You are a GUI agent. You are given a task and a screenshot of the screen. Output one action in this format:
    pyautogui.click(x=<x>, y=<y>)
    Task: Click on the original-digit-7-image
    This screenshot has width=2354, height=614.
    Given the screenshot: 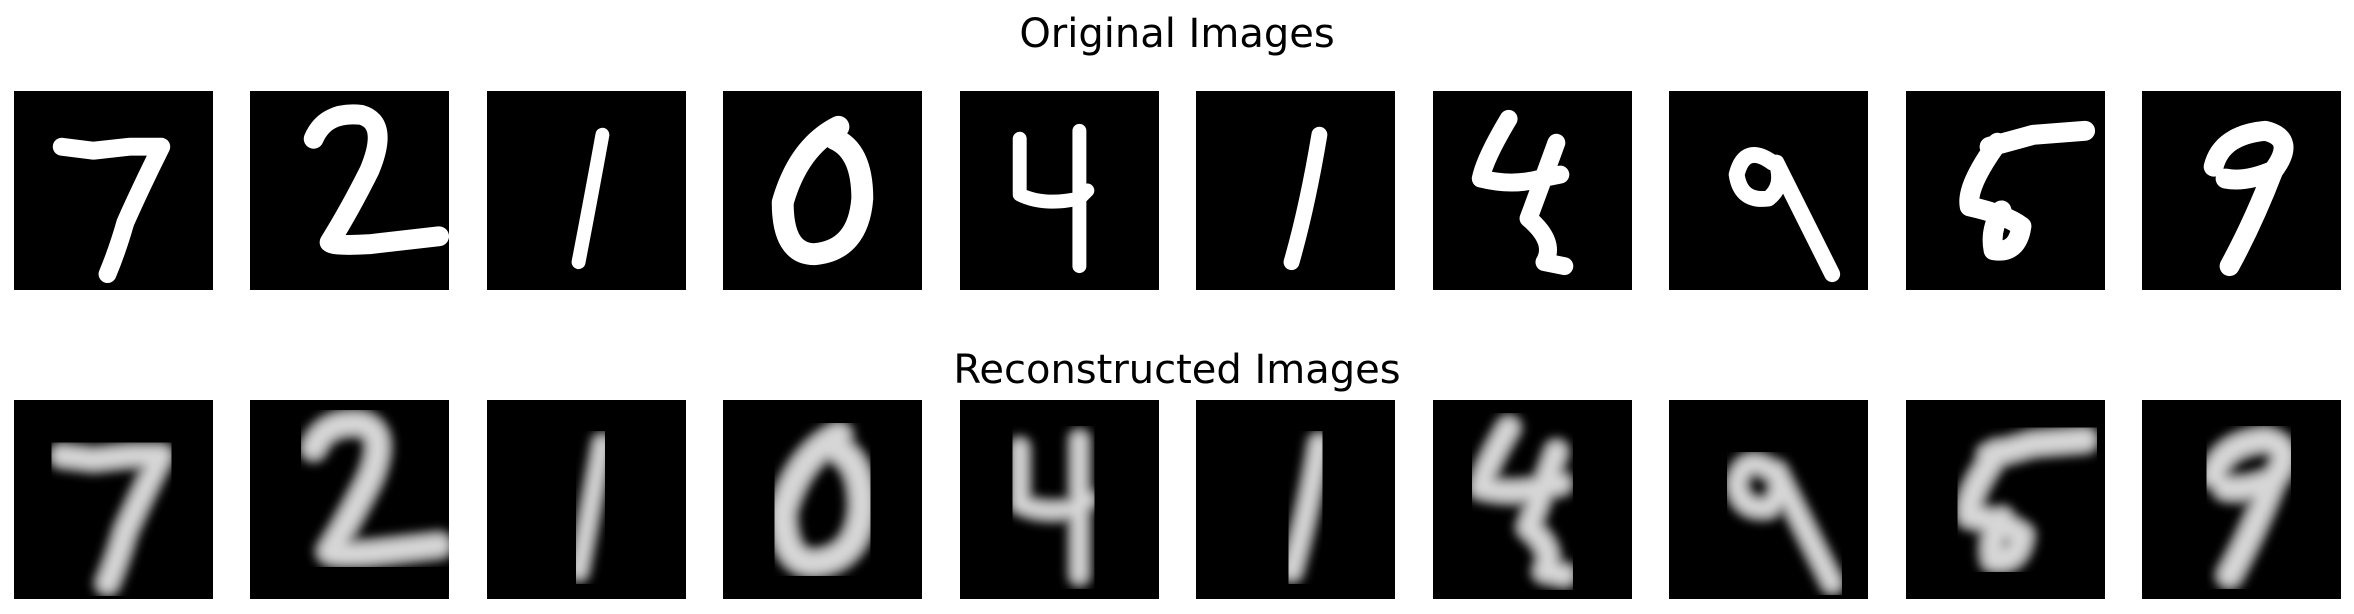 What is the action you would take?
    pyautogui.click(x=113, y=190)
    